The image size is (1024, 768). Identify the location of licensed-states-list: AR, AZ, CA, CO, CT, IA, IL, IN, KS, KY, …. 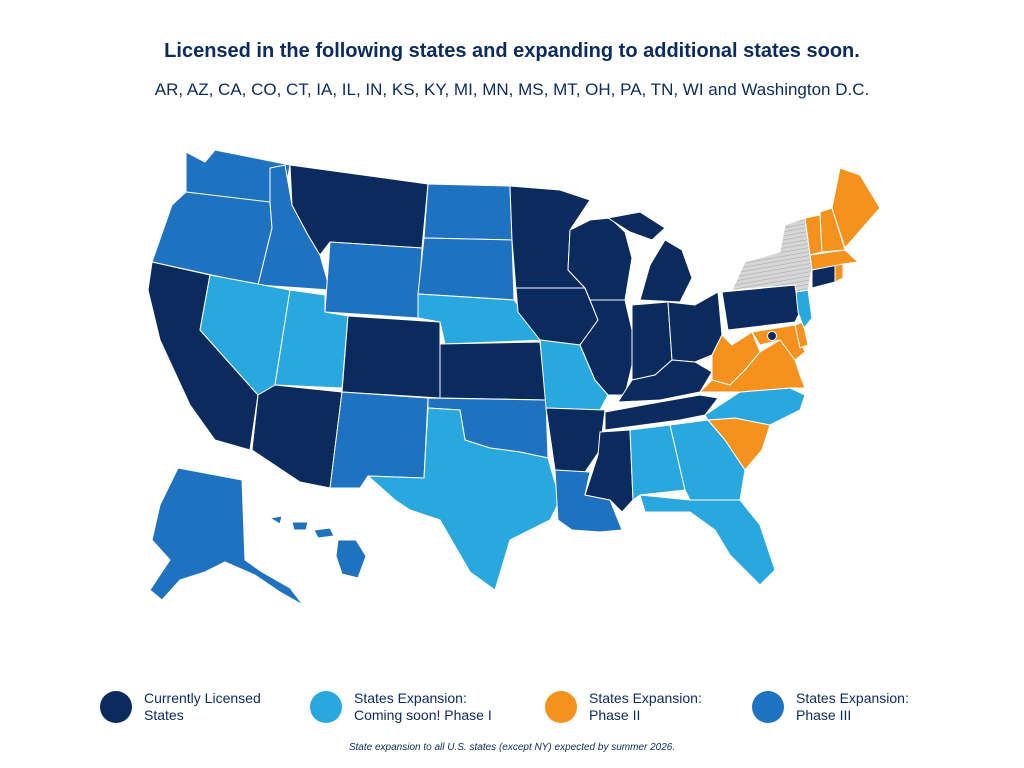
(512, 89).